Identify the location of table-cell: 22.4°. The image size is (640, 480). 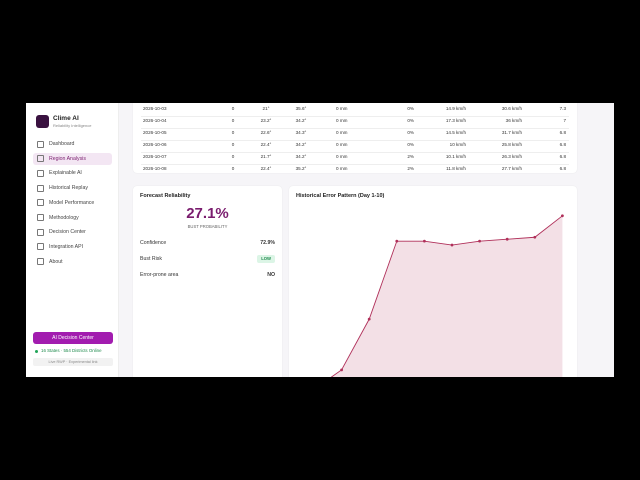
(266, 144).